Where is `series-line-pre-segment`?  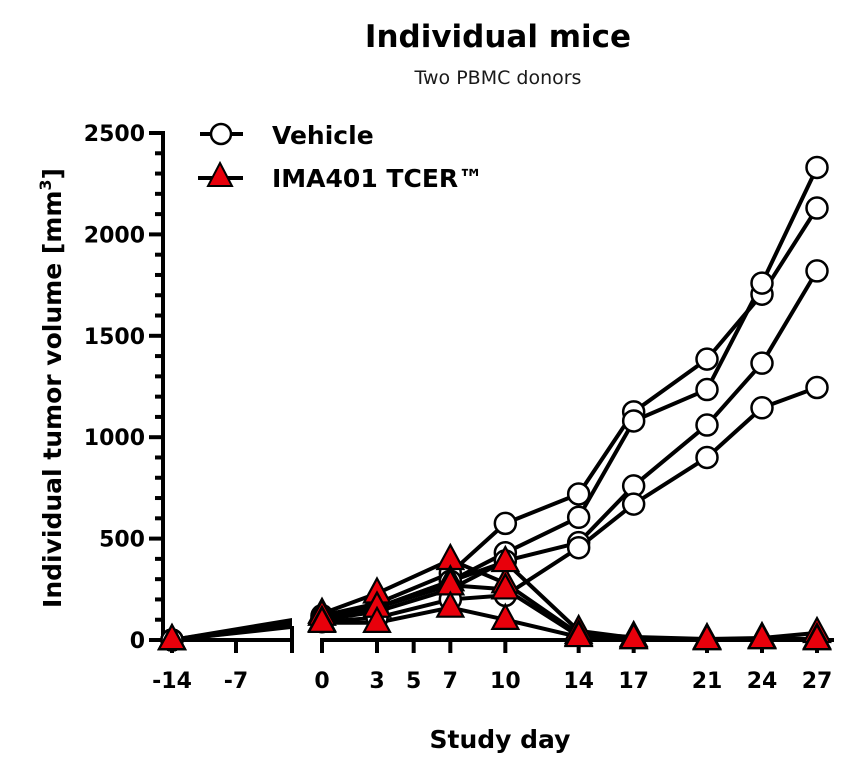
series-line-pre-segment is located at coordinates (231, 633).